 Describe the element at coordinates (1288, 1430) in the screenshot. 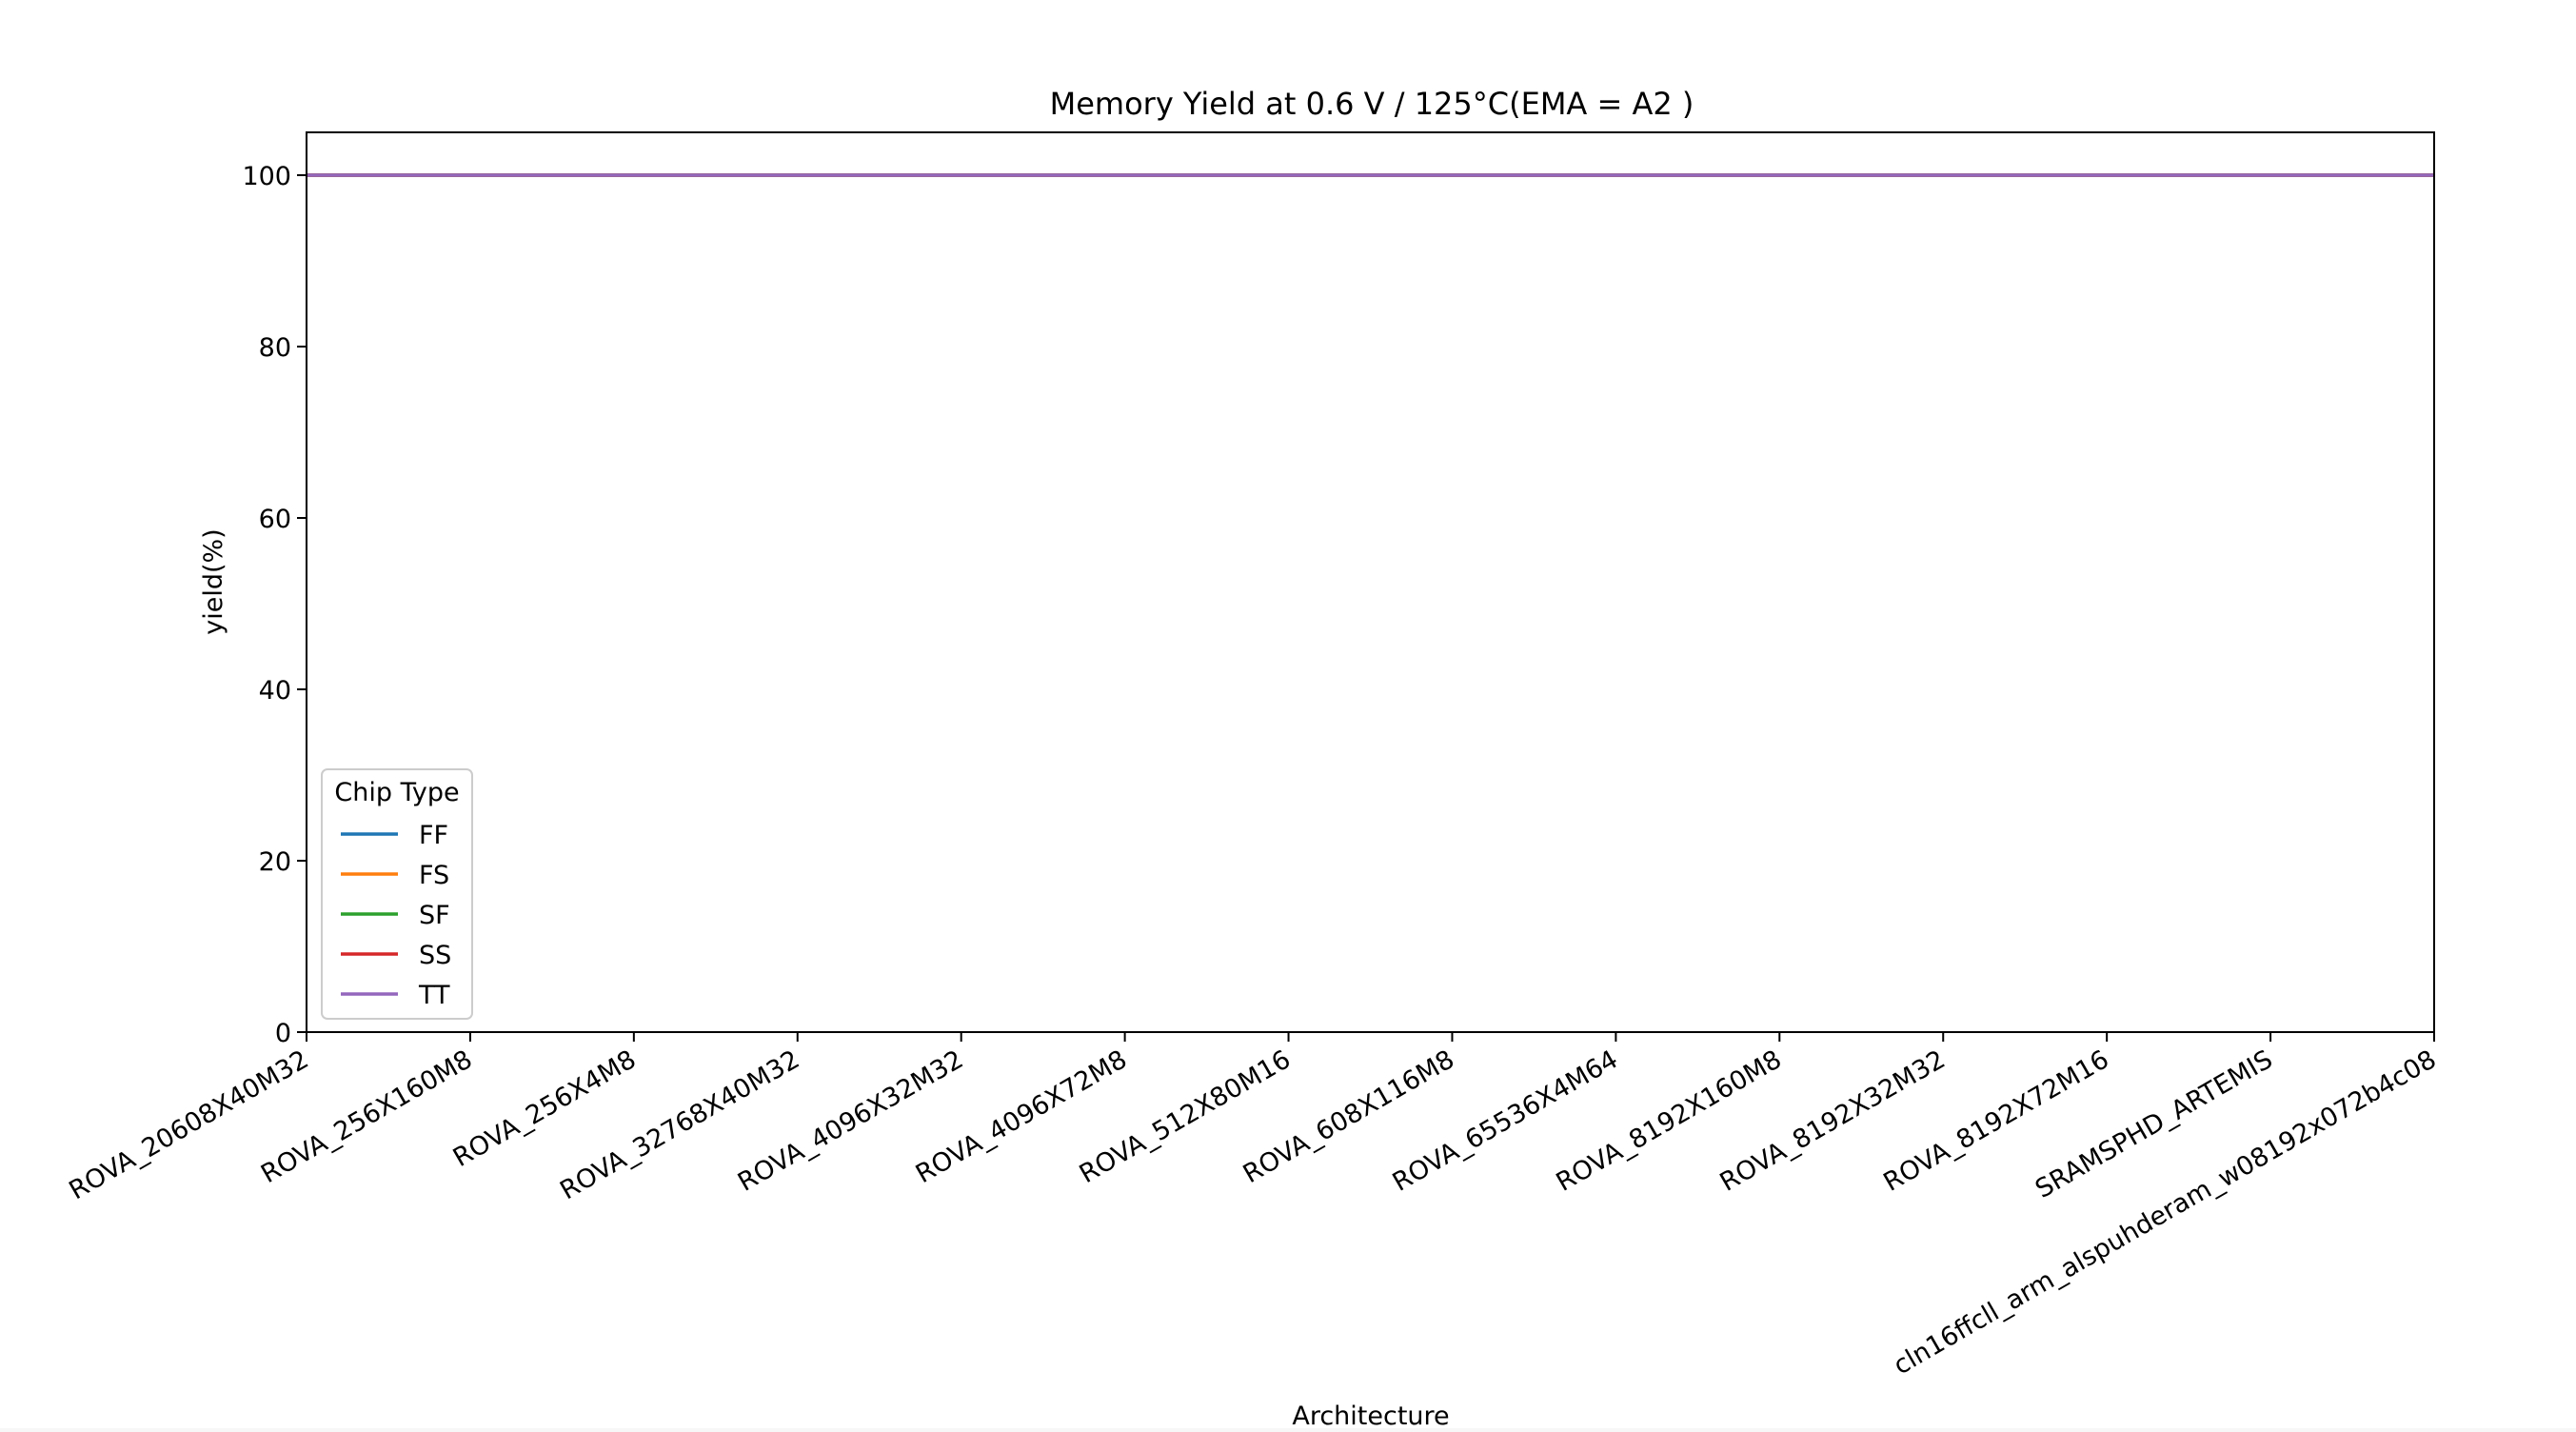

I see `bottom-band` at that location.